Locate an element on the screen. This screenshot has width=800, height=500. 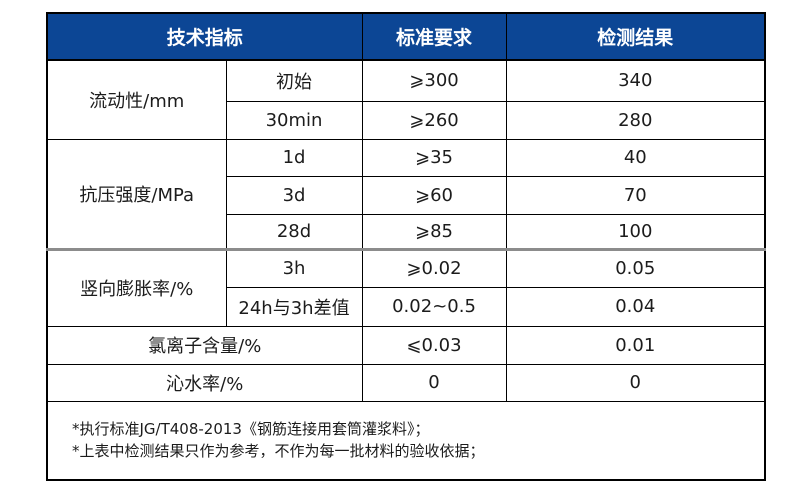
cell-expansion-3h-standard: ⩾0.02 is located at coordinates (434, 268).